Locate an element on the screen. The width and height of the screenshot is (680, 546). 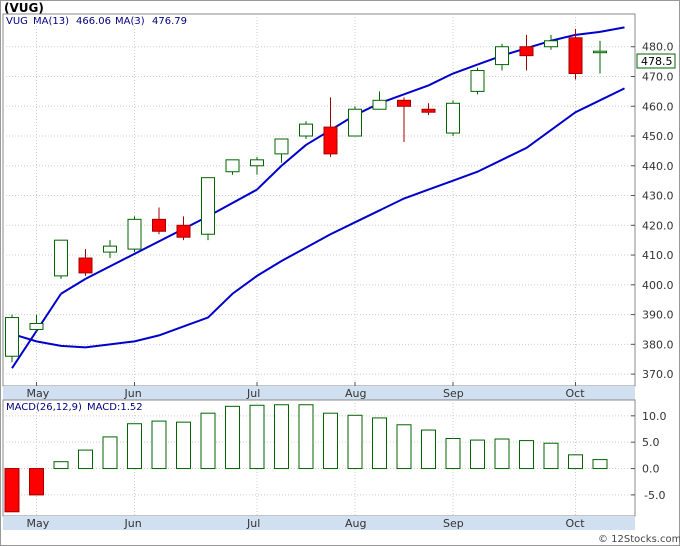
macd-y-tick-label: 5.0 is located at coordinates (651, 442).